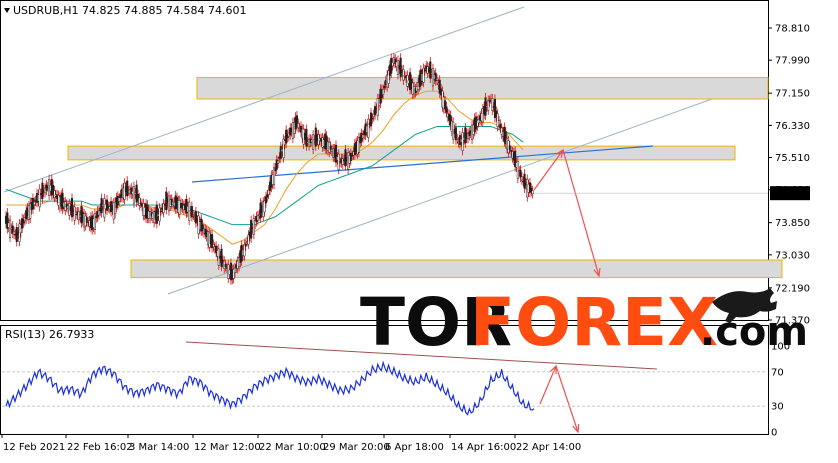 The height and width of the screenshot is (463, 838). I want to click on time-tick-label: 14 Apr 16:00, so click(483, 447).